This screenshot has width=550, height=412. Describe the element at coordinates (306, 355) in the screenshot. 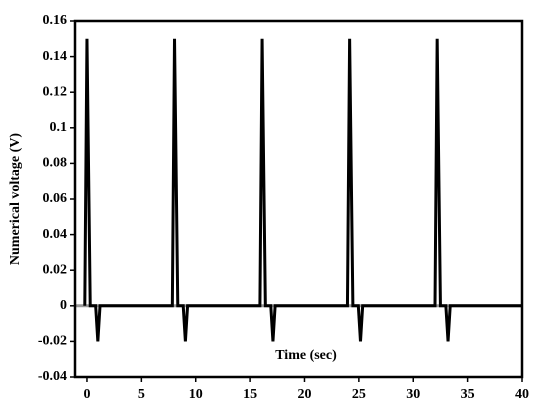

I see `x-axis-label: Time (sec)` at that location.